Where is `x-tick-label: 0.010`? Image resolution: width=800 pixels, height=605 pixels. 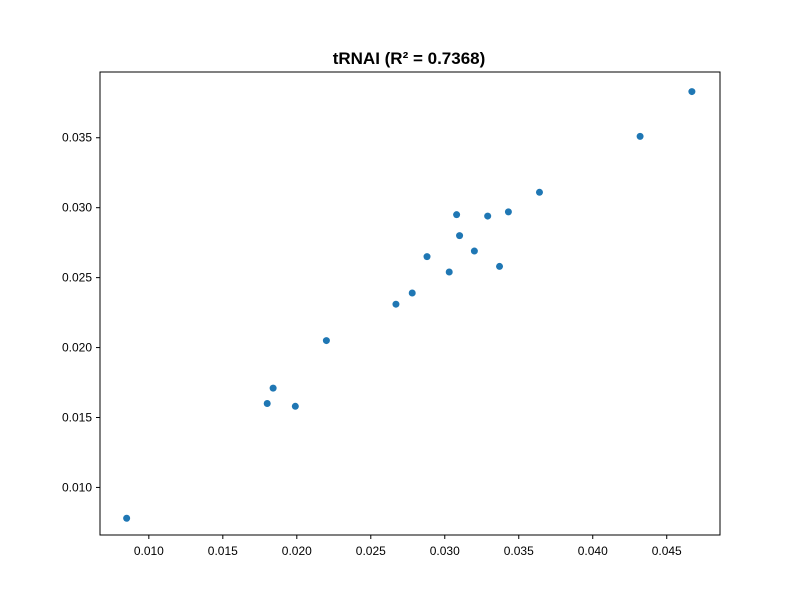 x-tick-label: 0.010 is located at coordinates (149, 551).